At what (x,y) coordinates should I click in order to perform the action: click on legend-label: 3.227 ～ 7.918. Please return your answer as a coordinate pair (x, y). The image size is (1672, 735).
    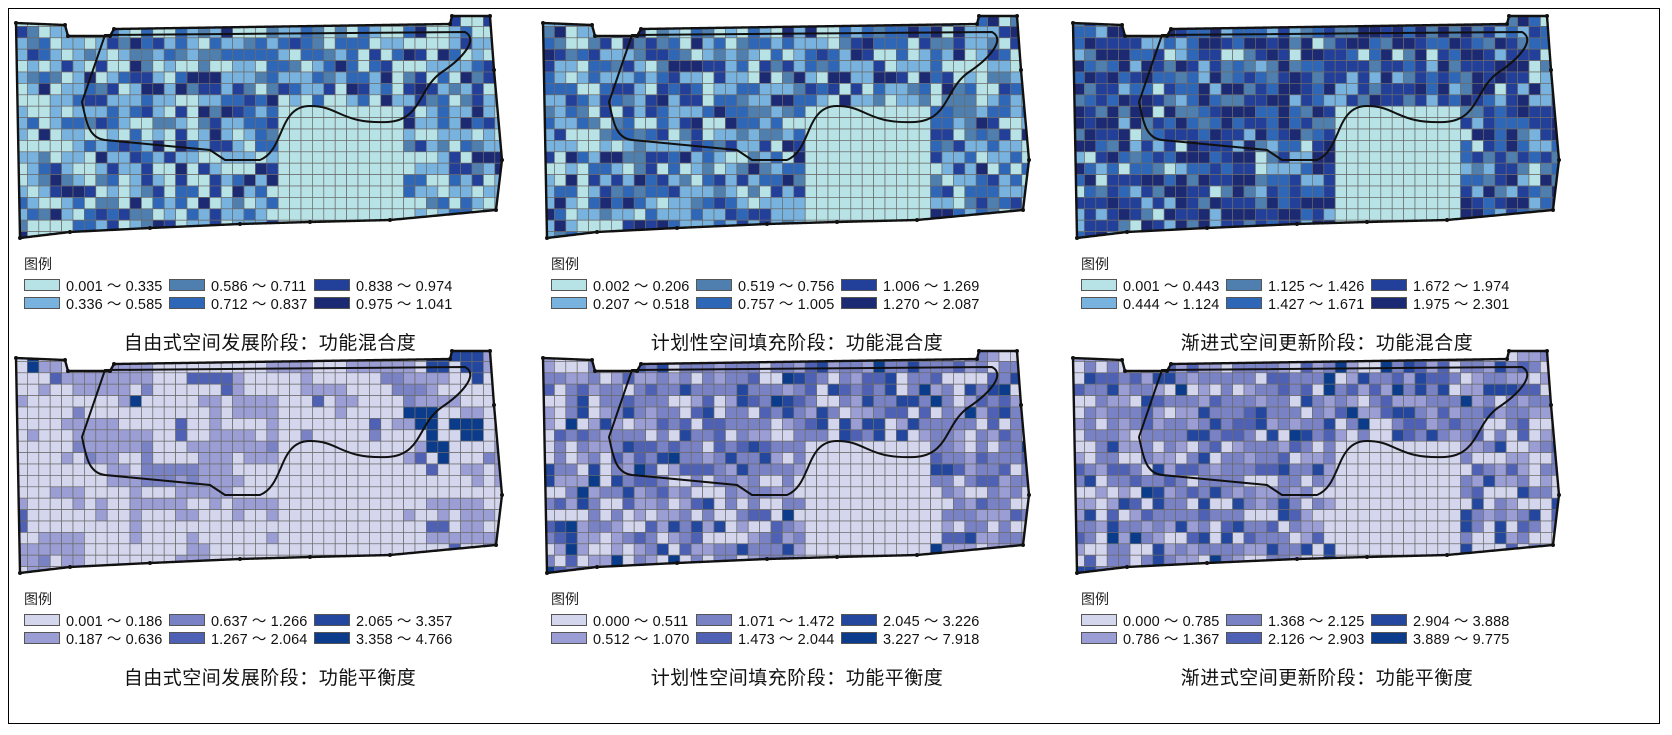
    Looking at the image, I should click on (931, 639).